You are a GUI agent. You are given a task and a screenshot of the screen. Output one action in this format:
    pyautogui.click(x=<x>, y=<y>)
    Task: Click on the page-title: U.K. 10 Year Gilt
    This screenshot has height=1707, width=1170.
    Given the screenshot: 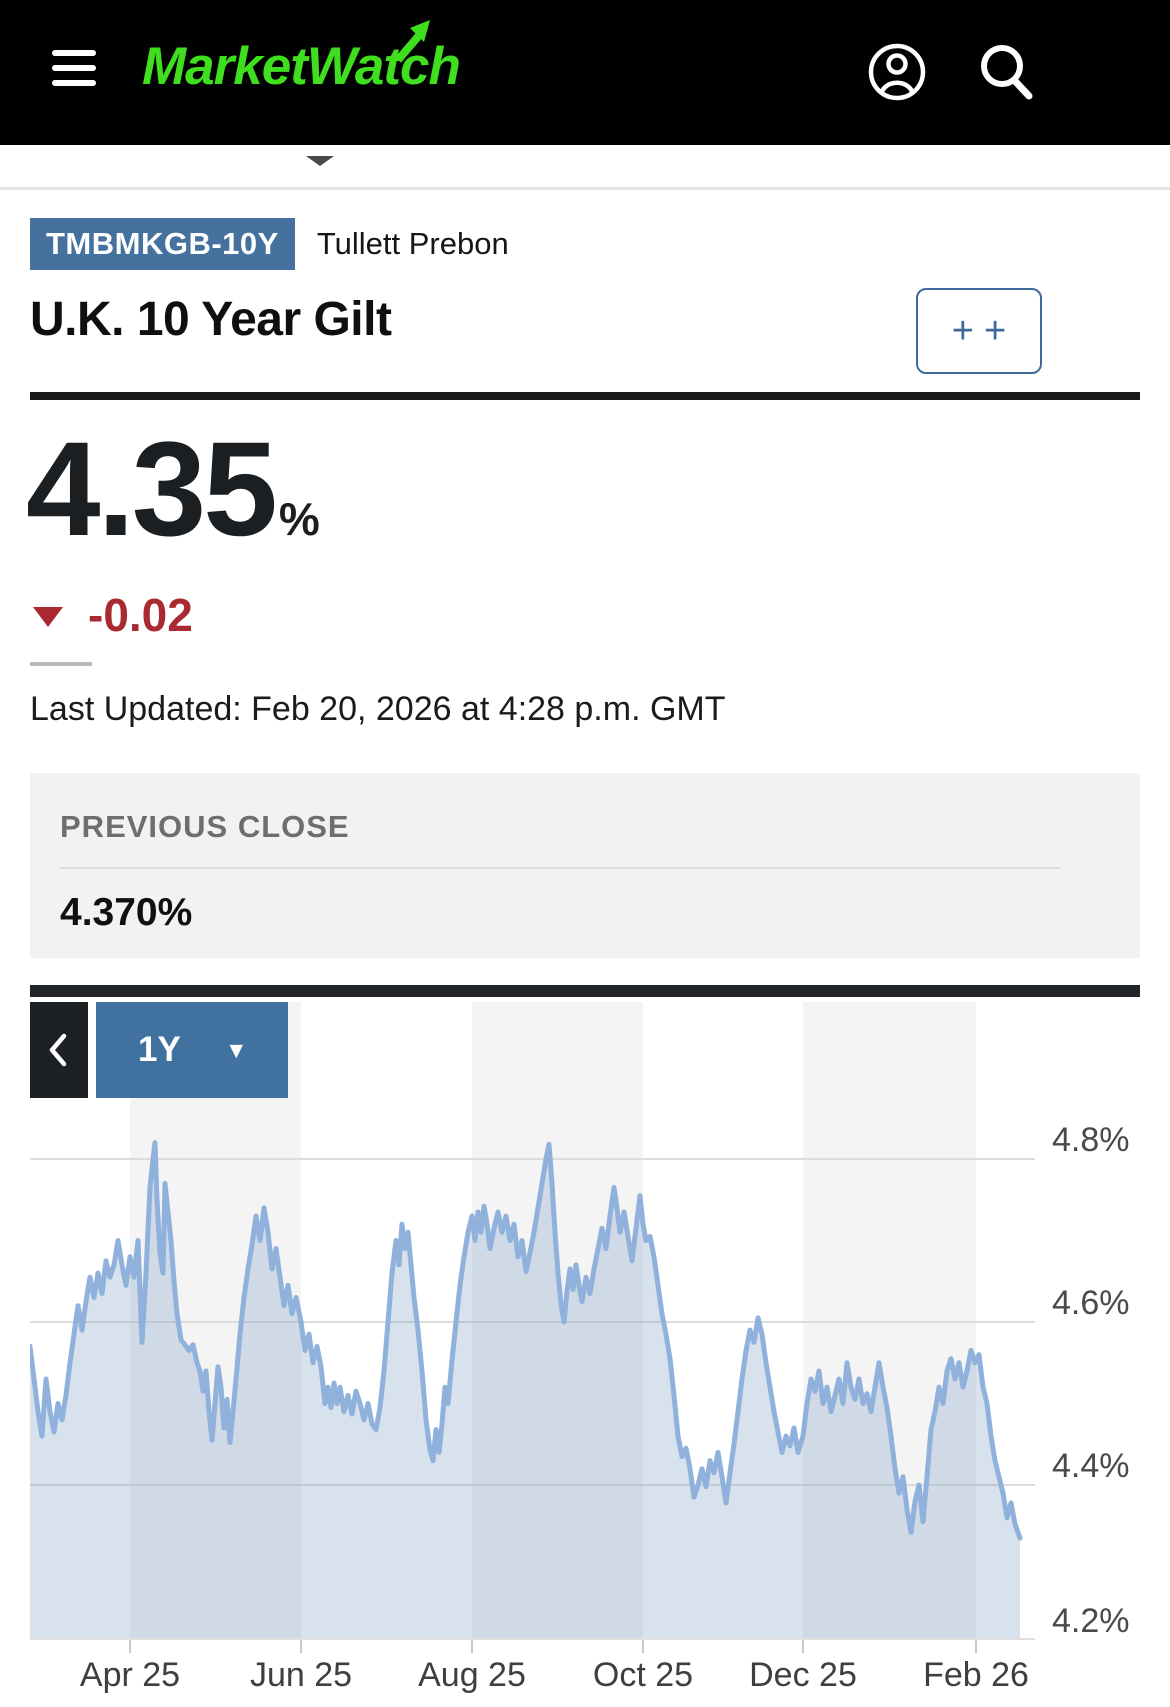 What is the action you would take?
    pyautogui.click(x=211, y=319)
    